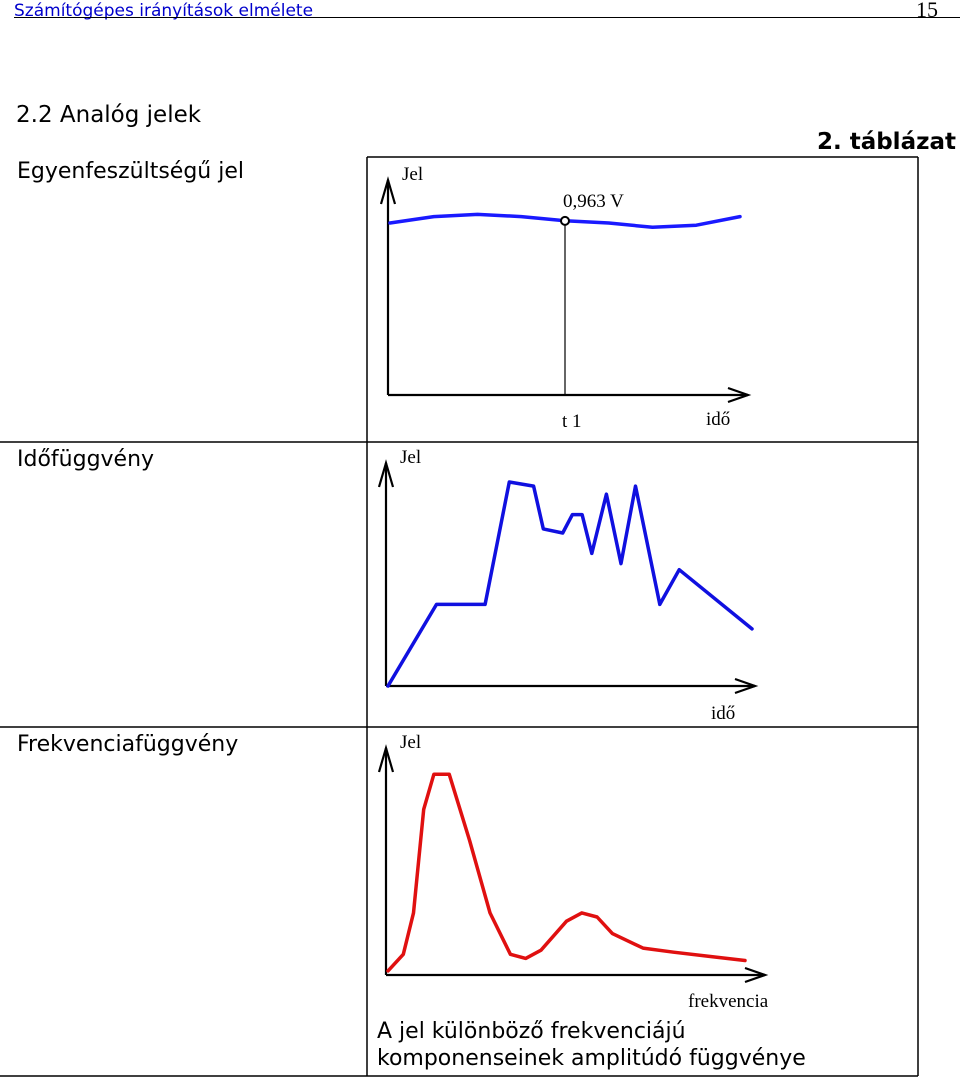  What do you see at coordinates (130, 171) in the screenshot?
I see `row-label-dc-signal: Egyenfeszültségű jel` at bounding box center [130, 171].